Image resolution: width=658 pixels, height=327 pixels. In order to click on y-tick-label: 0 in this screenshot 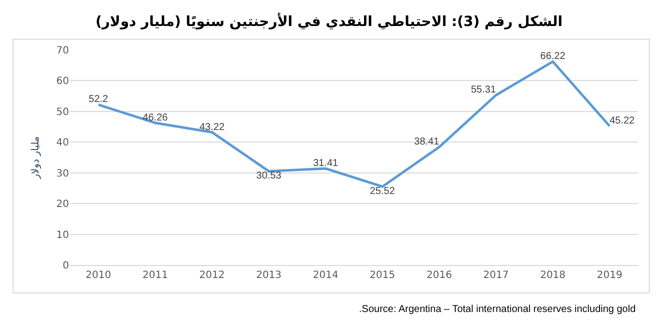, I will do `click(65, 266)`.